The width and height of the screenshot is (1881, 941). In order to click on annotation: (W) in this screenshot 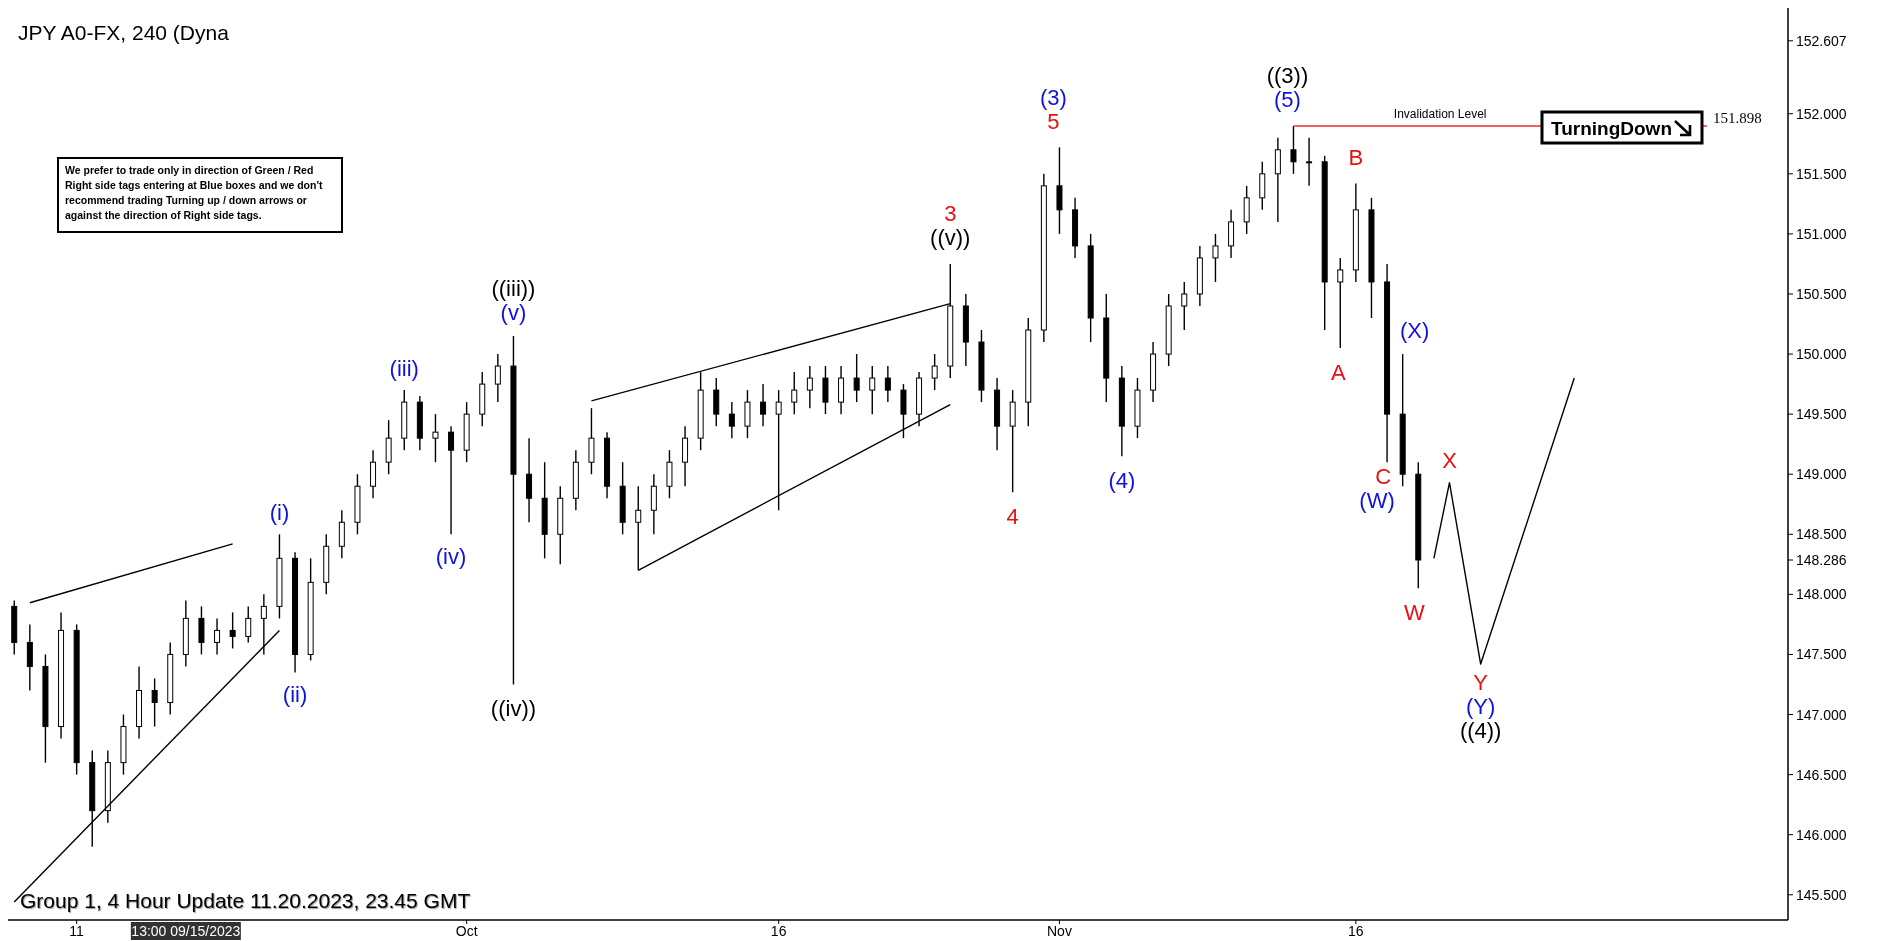, I will do `click(1377, 500)`.